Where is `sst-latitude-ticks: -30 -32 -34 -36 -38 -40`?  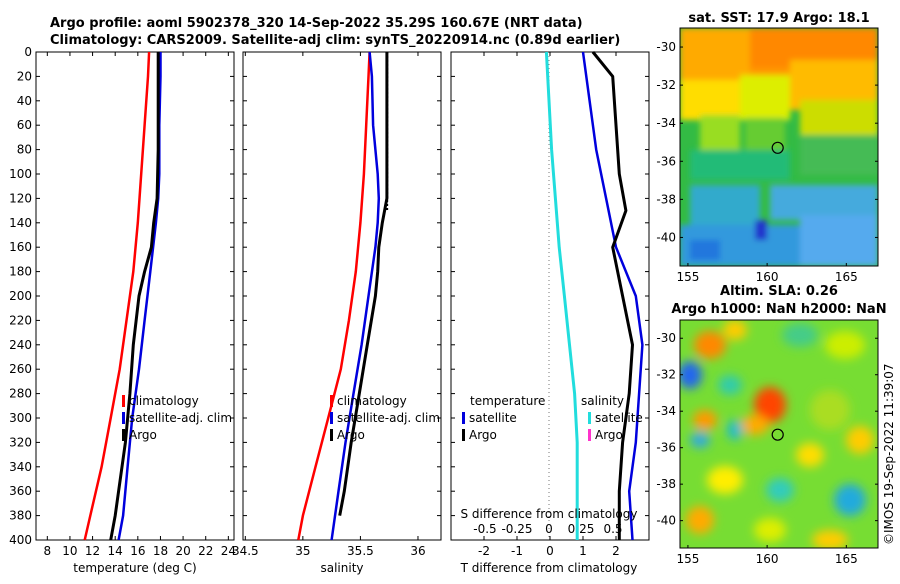 sst-latitude-ticks: -30 -32 -34 -36 -38 -40 is located at coordinates (767, 142).